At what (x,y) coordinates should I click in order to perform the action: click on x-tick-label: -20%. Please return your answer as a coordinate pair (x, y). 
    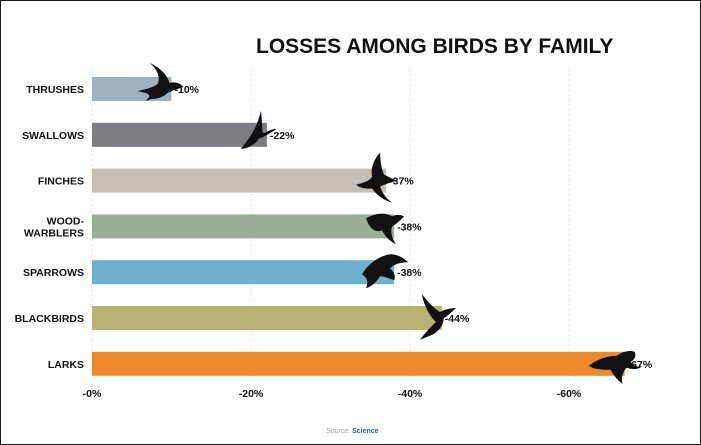
    Looking at the image, I should click on (251, 394).